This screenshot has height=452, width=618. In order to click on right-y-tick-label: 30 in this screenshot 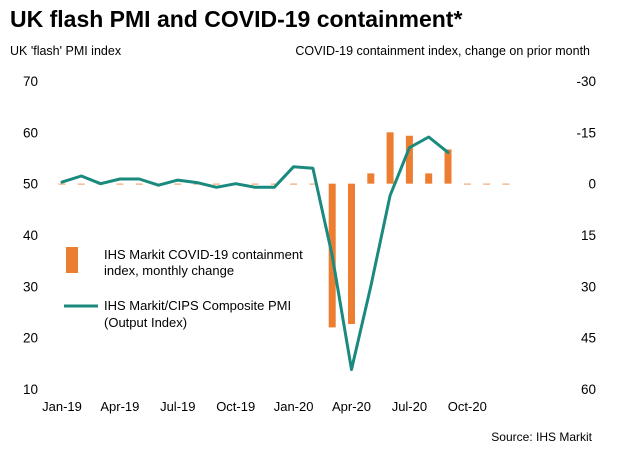, I will do `click(588, 286)`.